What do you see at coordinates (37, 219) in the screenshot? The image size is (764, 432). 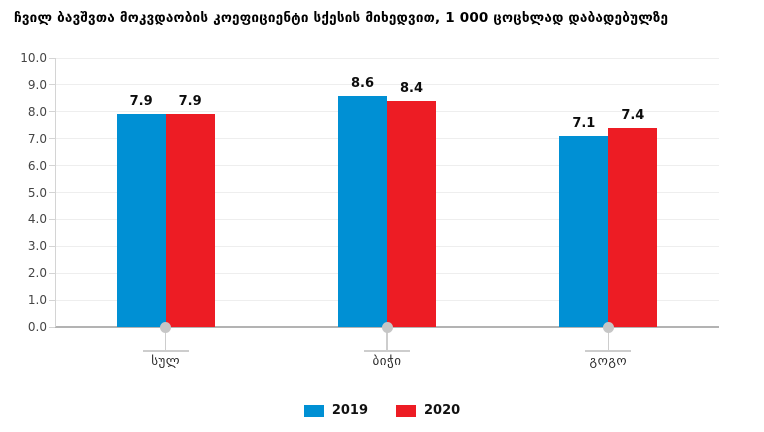 I see `y-tick-label: 4.0` at bounding box center [37, 219].